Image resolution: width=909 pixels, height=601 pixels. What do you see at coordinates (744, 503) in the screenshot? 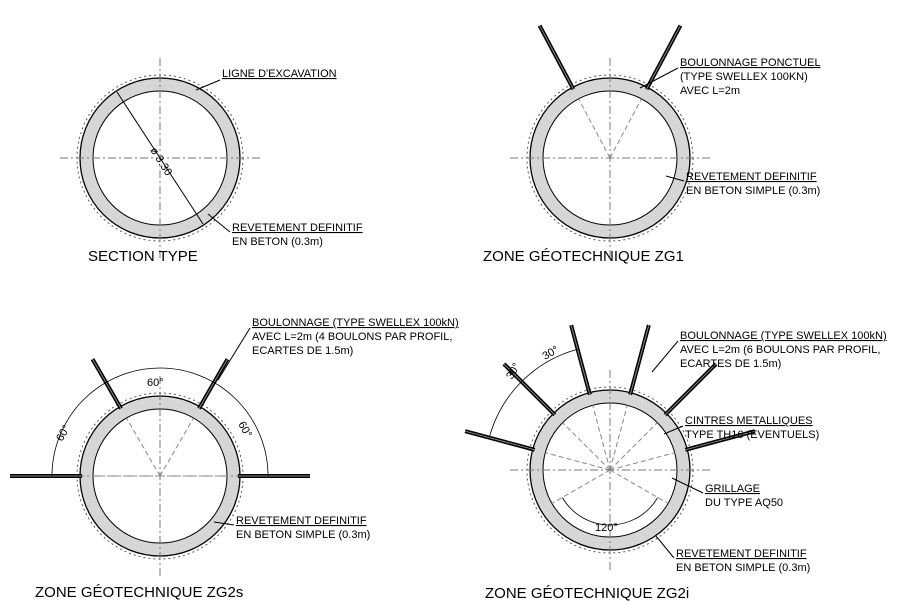
I see `label: DU TYPE AQ50` at bounding box center [744, 503].